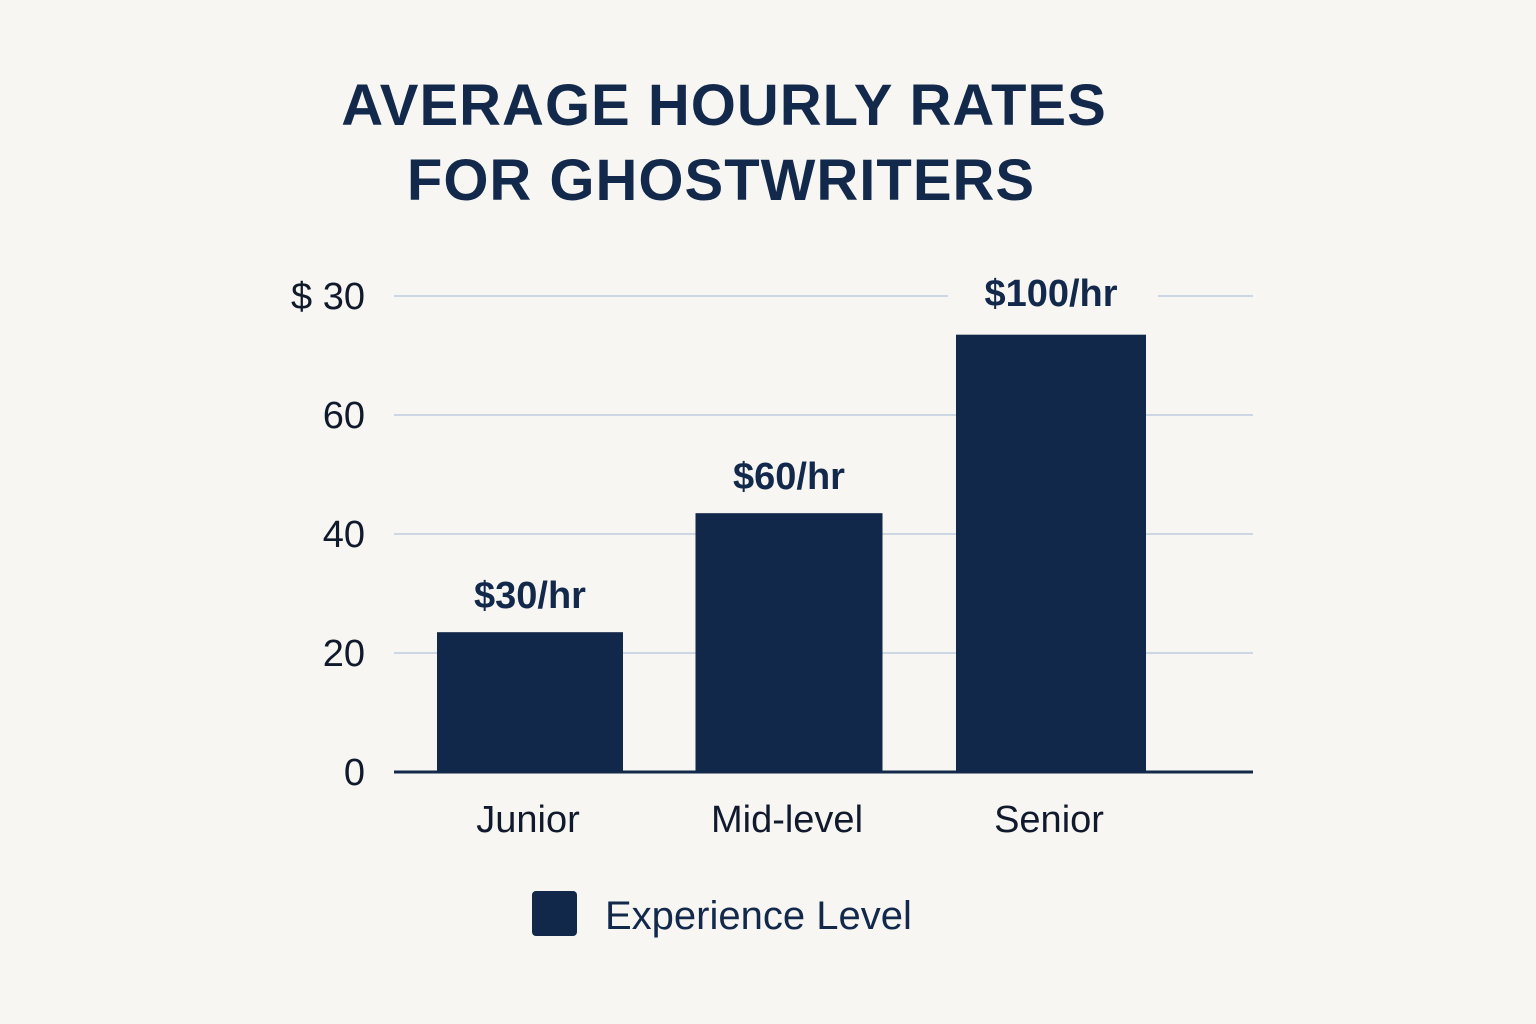  Describe the element at coordinates (787, 820) in the screenshot. I see `x-category-label: Mid-level` at that location.